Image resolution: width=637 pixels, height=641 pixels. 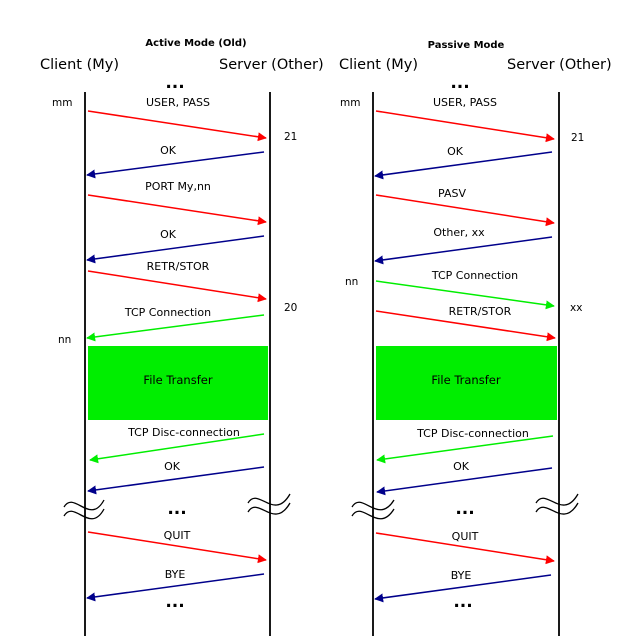 What do you see at coordinates (175, 574) in the screenshot?
I see `active-msg-bye-label: BYE` at bounding box center [175, 574].